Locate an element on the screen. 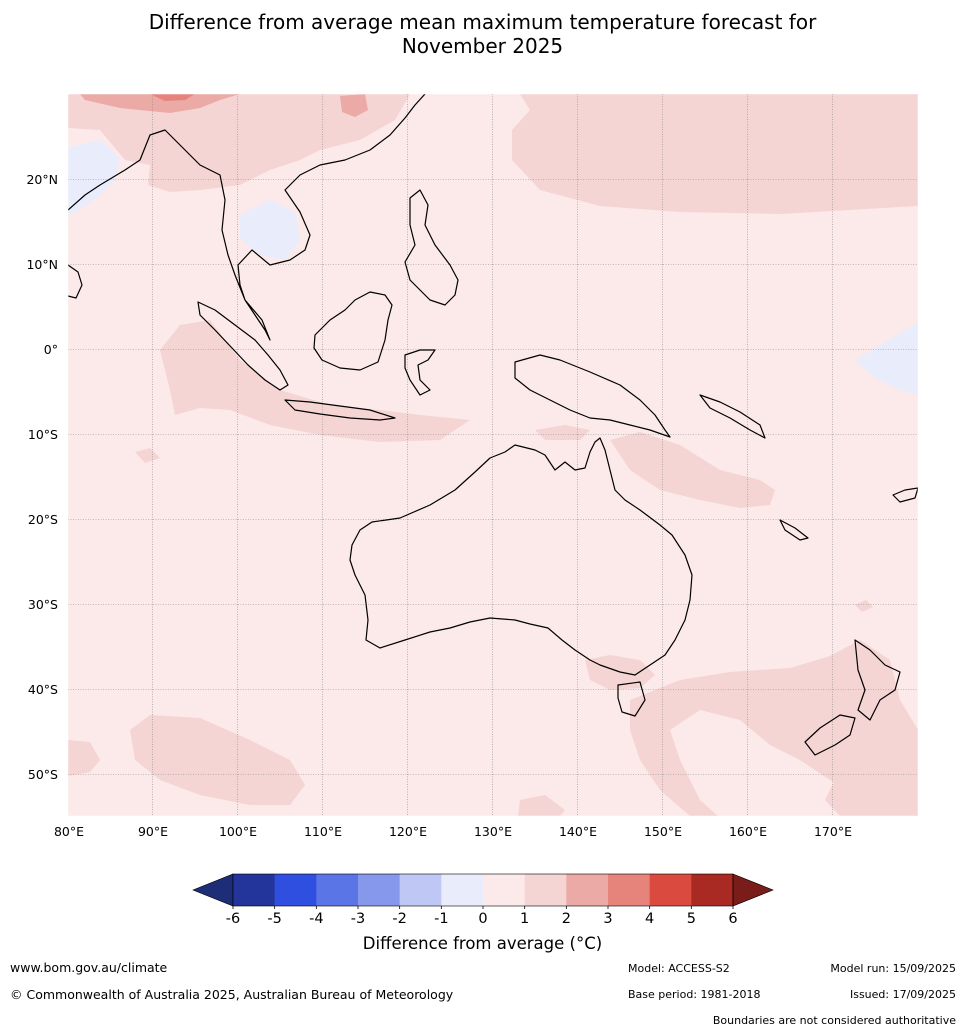 The height and width of the screenshot is (1035, 965). lon-label-170e: 170°E is located at coordinates (833, 831).